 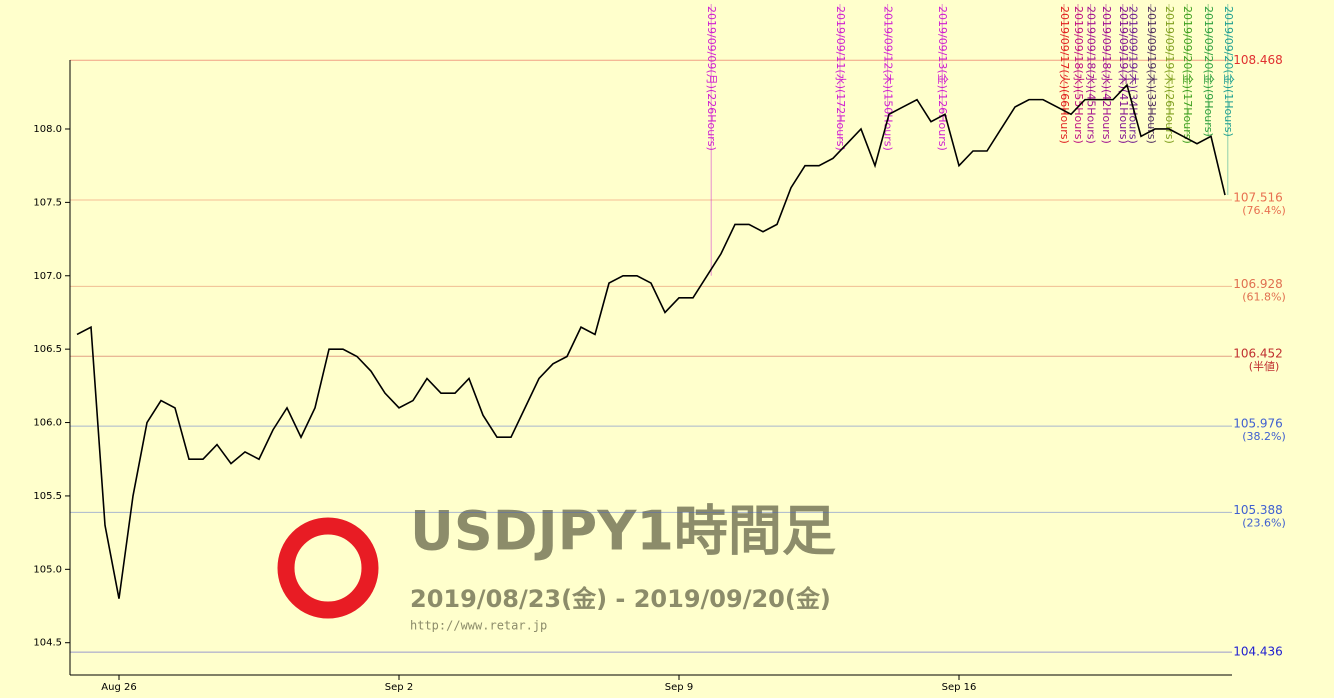 I want to click on y-tick-label: 108.0, so click(x=47, y=129).